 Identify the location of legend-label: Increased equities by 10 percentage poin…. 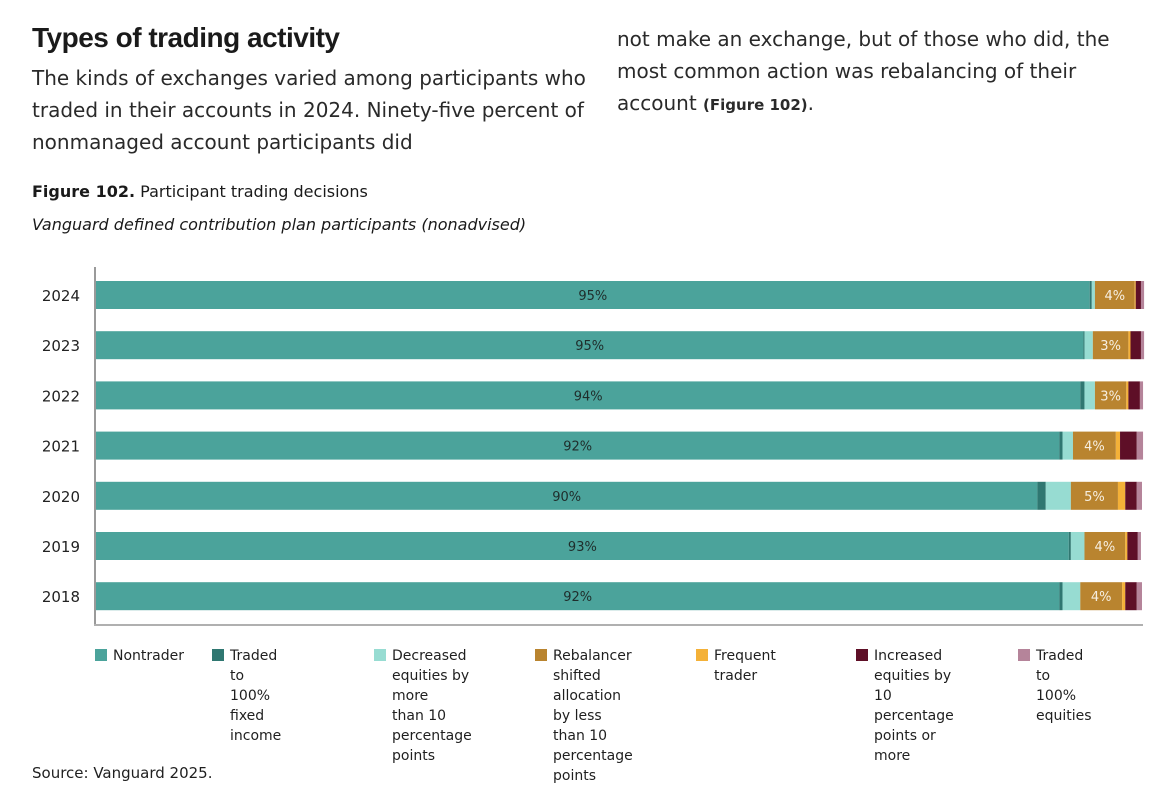
(914, 706).